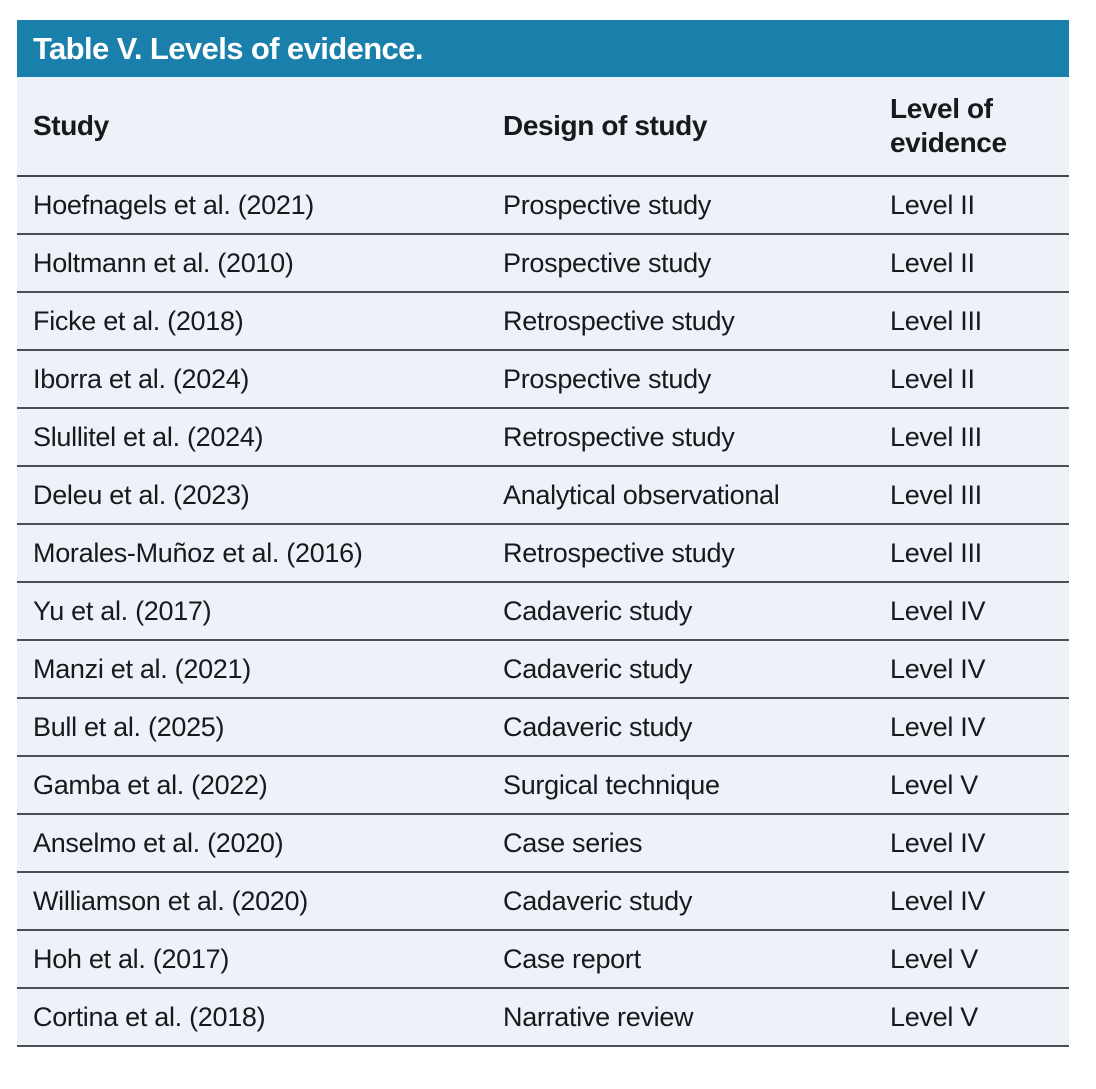 Image resolution: width=1096 pixels, height=1089 pixels. Describe the element at coordinates (129, 726) in the screenshot. I see `study-cell: Bull et al. (2025)` at that location.